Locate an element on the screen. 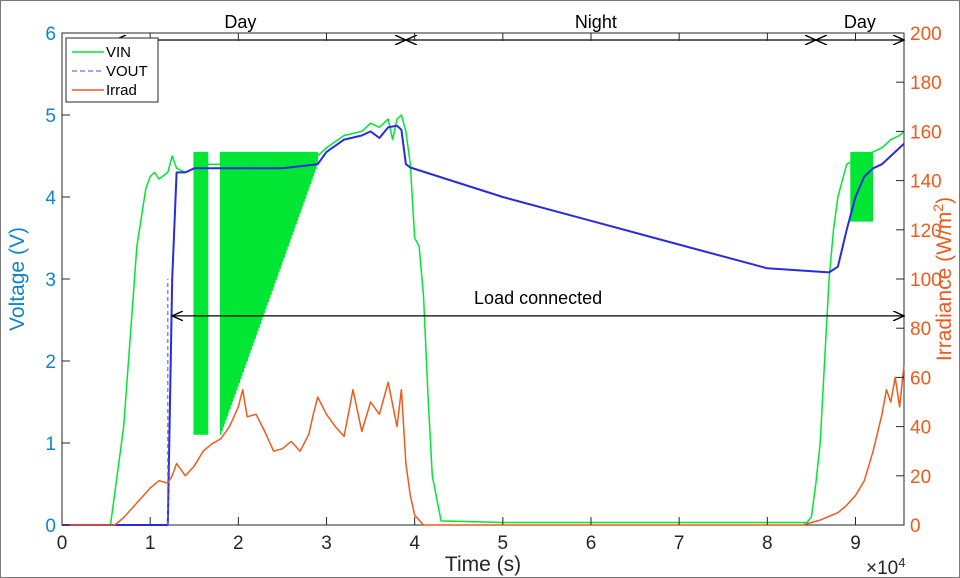  x-tick-label: 0 is located at coordinates (62, 543).